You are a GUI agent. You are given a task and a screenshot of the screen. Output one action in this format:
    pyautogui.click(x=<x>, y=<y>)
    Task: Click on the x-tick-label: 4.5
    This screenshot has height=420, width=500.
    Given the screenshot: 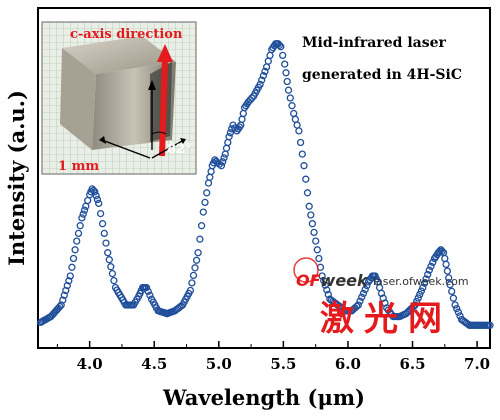 What is the action you would take?
    pyautogui.click(x=154, y=364)
    